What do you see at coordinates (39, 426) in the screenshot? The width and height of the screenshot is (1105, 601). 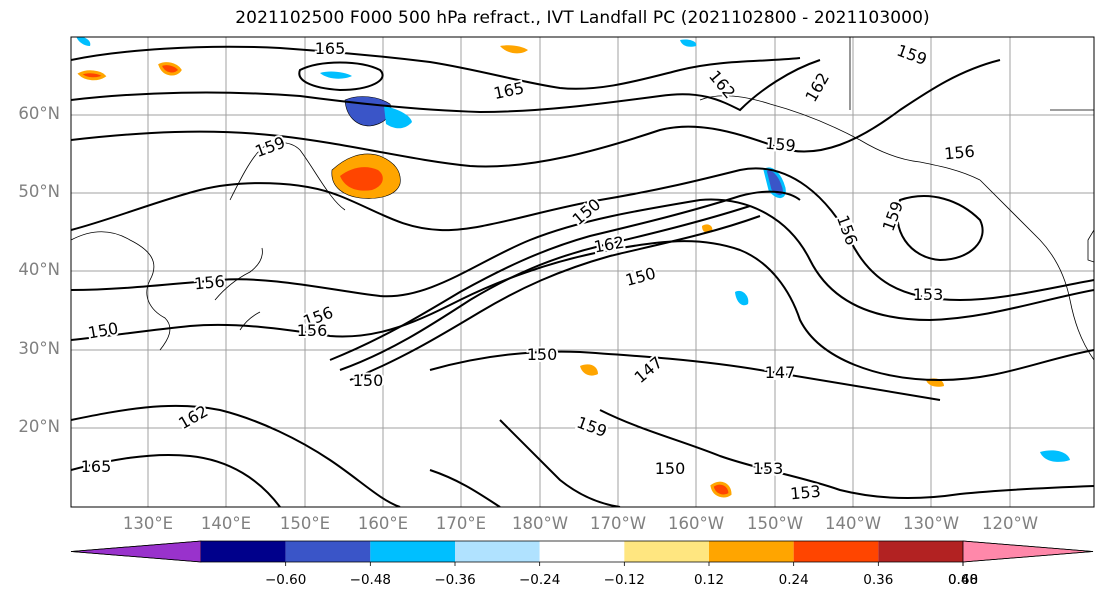 I see `lat-label: 20°N` at bounding box center [39, 426].